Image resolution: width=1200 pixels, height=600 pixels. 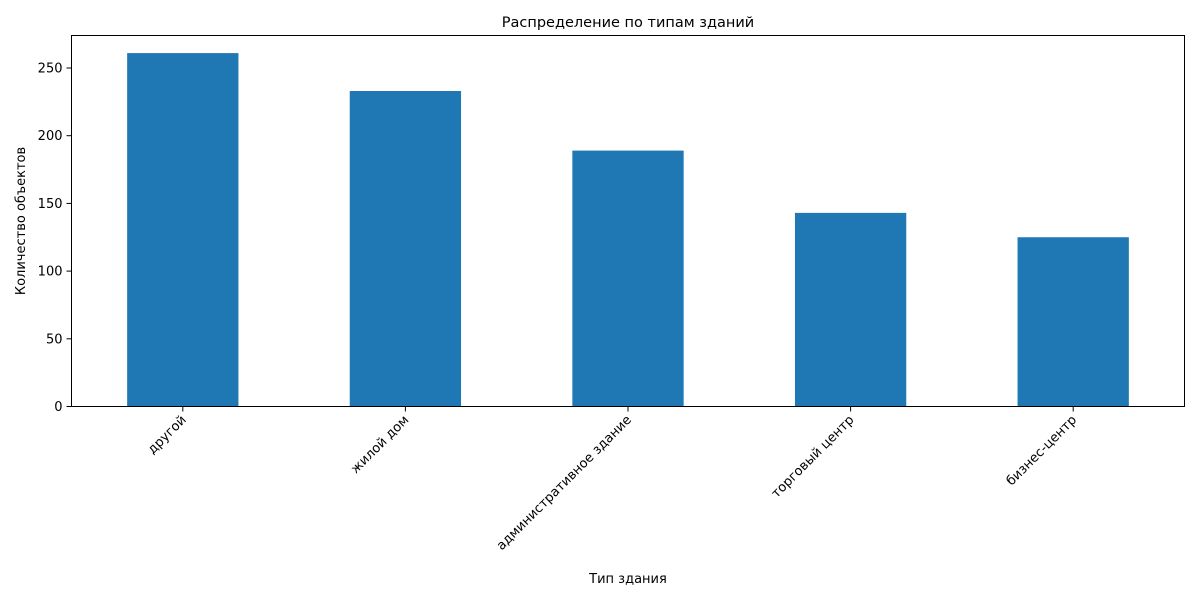 I want to click on y-tick-label-2: 100, so click(x=50, y=272).